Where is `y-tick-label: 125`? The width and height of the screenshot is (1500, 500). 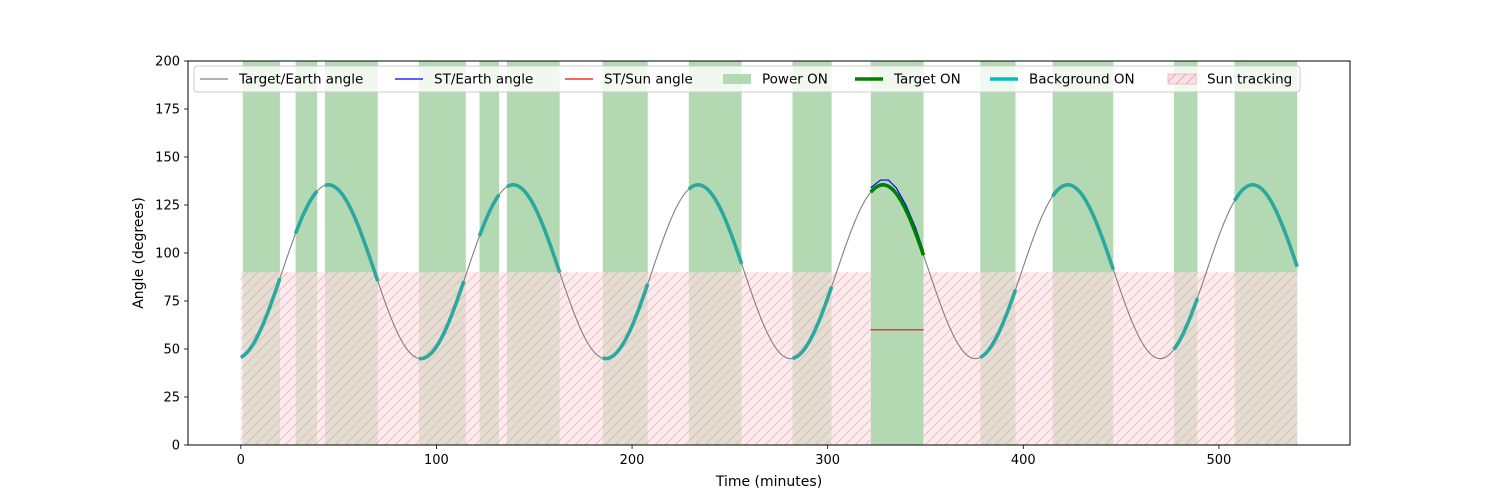
y-tick-label: 125 is located at coordinates (167, 206).